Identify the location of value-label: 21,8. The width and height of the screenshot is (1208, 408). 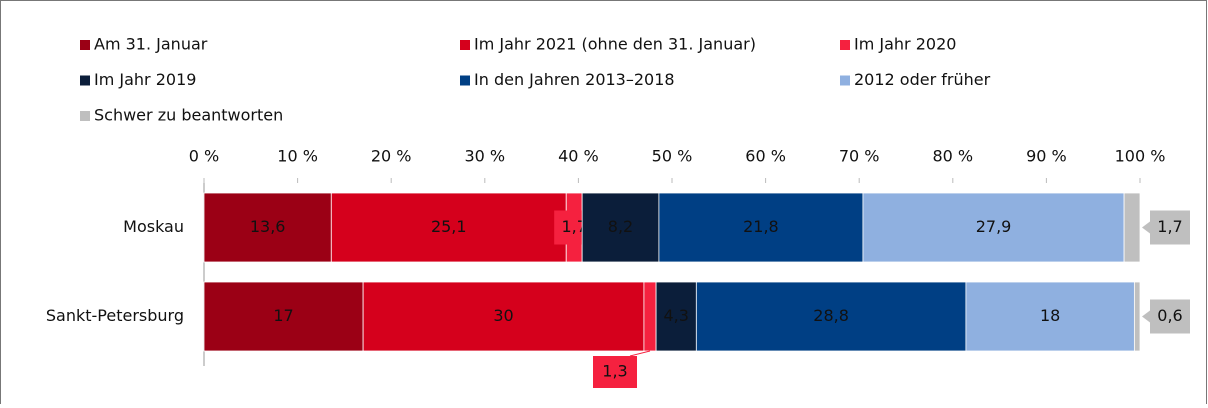
(761, 226).